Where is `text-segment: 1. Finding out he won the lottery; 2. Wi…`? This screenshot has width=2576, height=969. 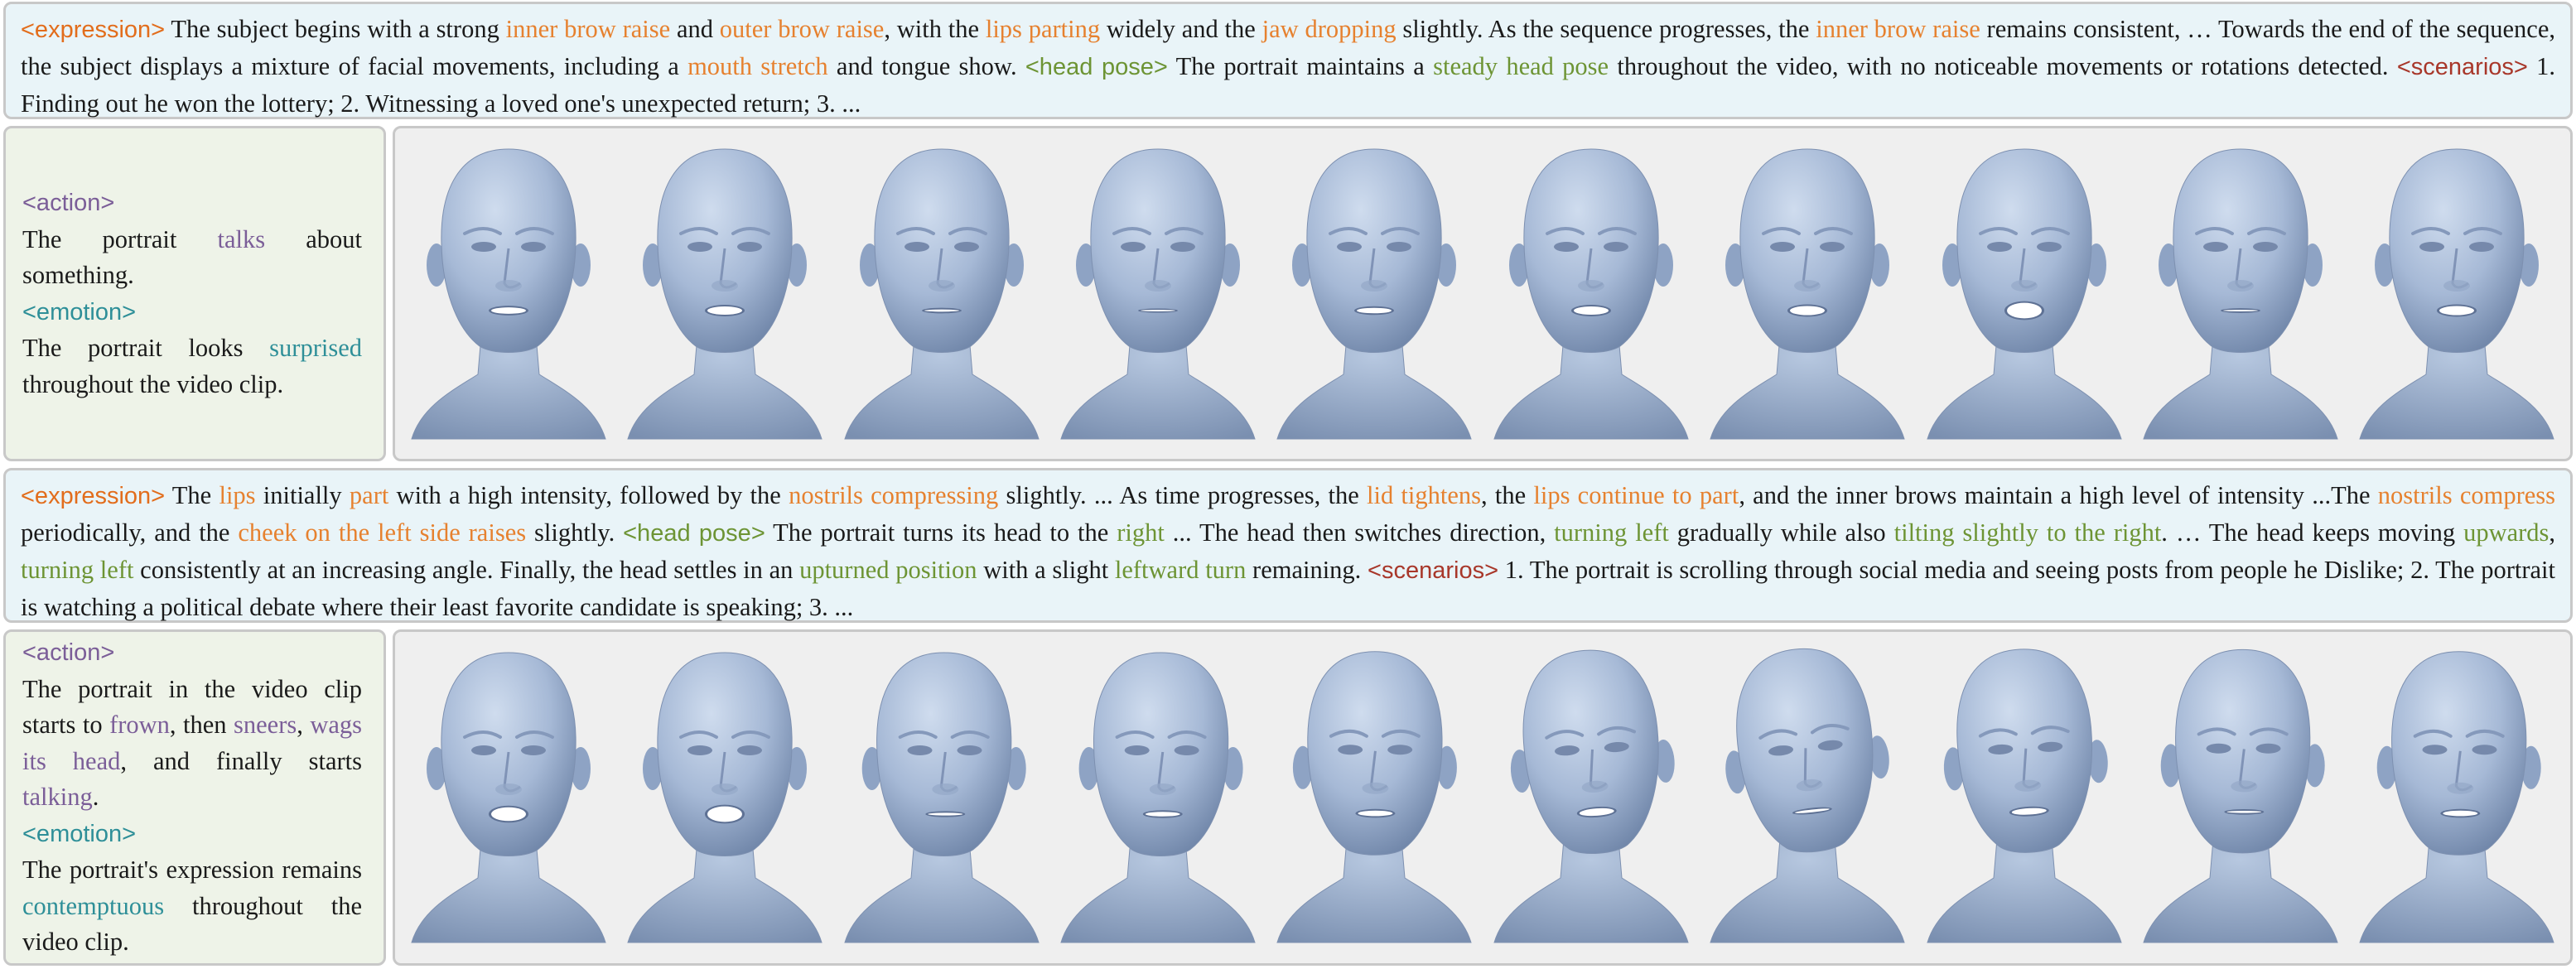
text-segment: 1. Finding out he won the lottery; 2. Wi… is located at coordinates (1288, 85).